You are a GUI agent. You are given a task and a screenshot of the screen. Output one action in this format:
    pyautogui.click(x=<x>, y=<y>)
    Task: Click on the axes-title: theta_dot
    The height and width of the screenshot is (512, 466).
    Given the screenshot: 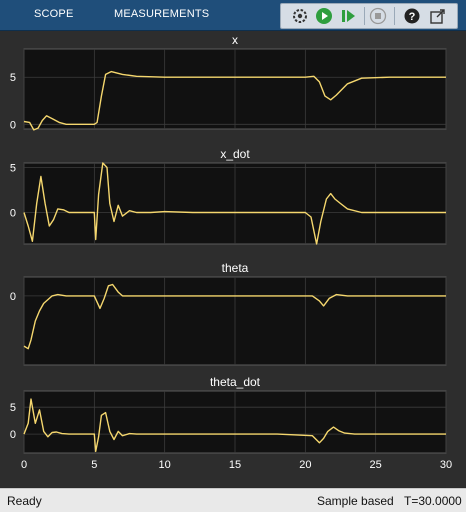 What is the action you would take?
    pyautogui.click(x=235, y=382)
    